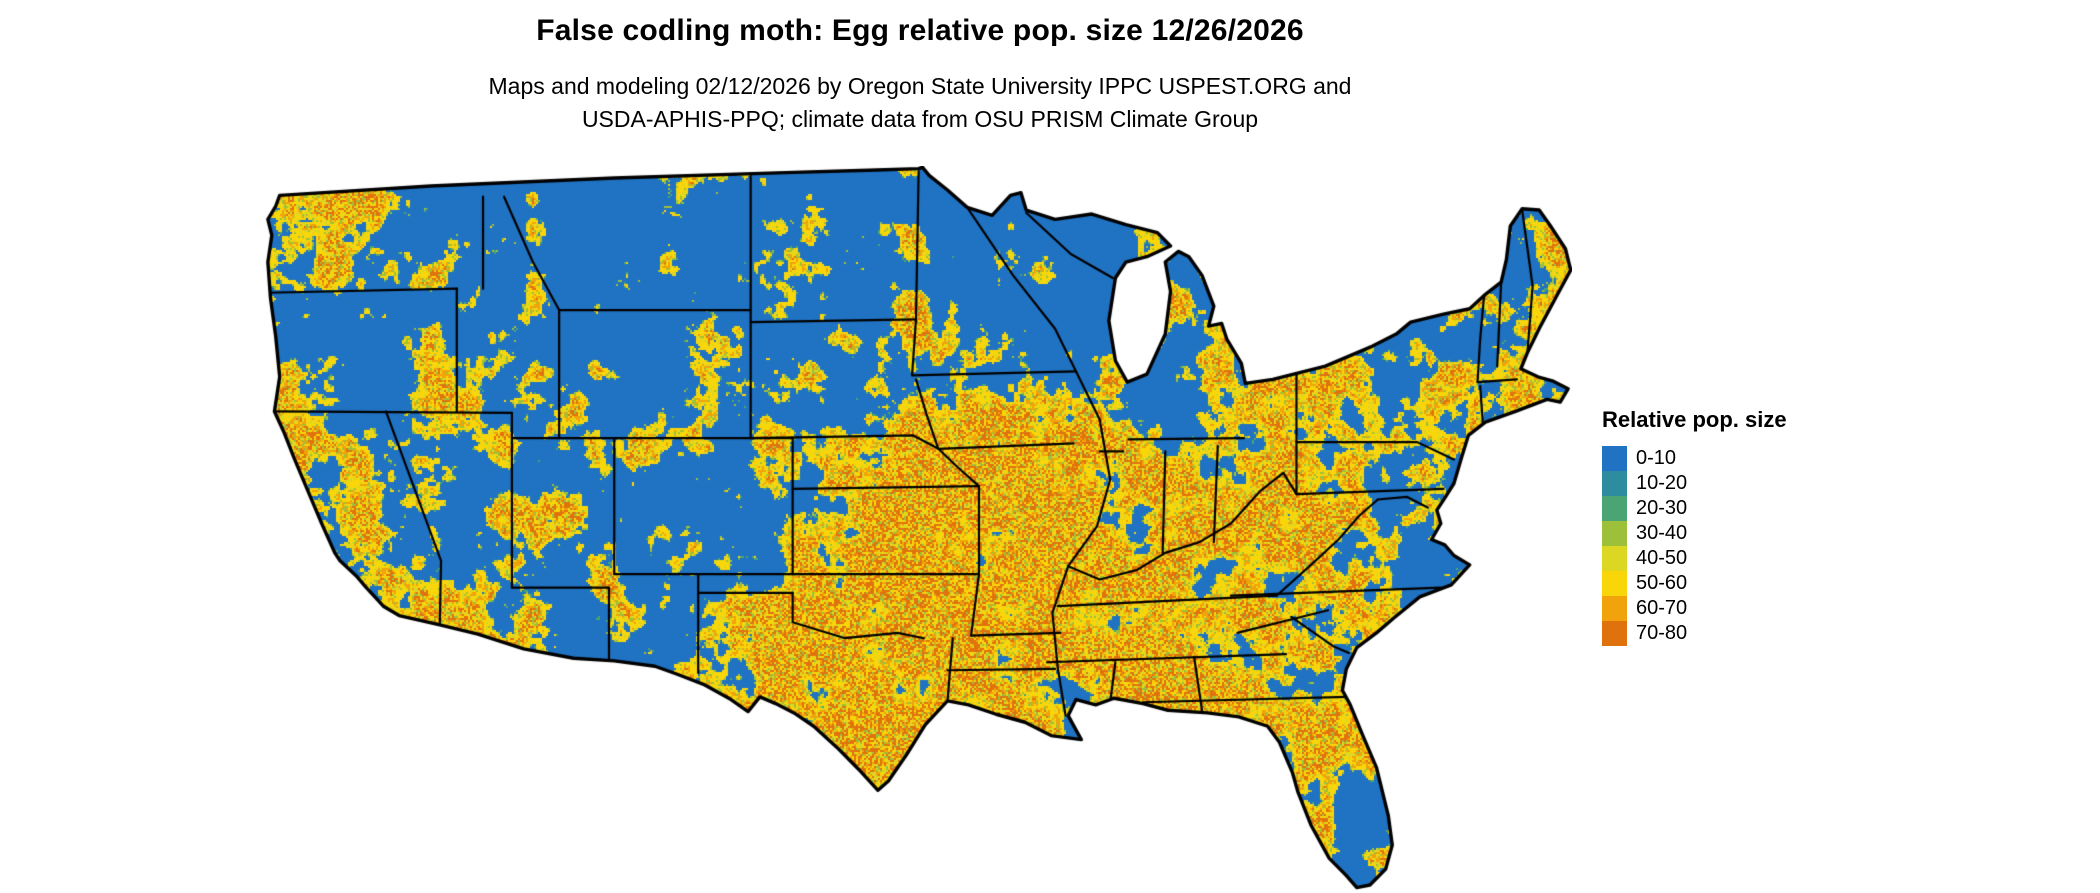  Describe the element at coordinates (1662, 483) in the screenshot. I see `legend-label: 10-20` at that location.